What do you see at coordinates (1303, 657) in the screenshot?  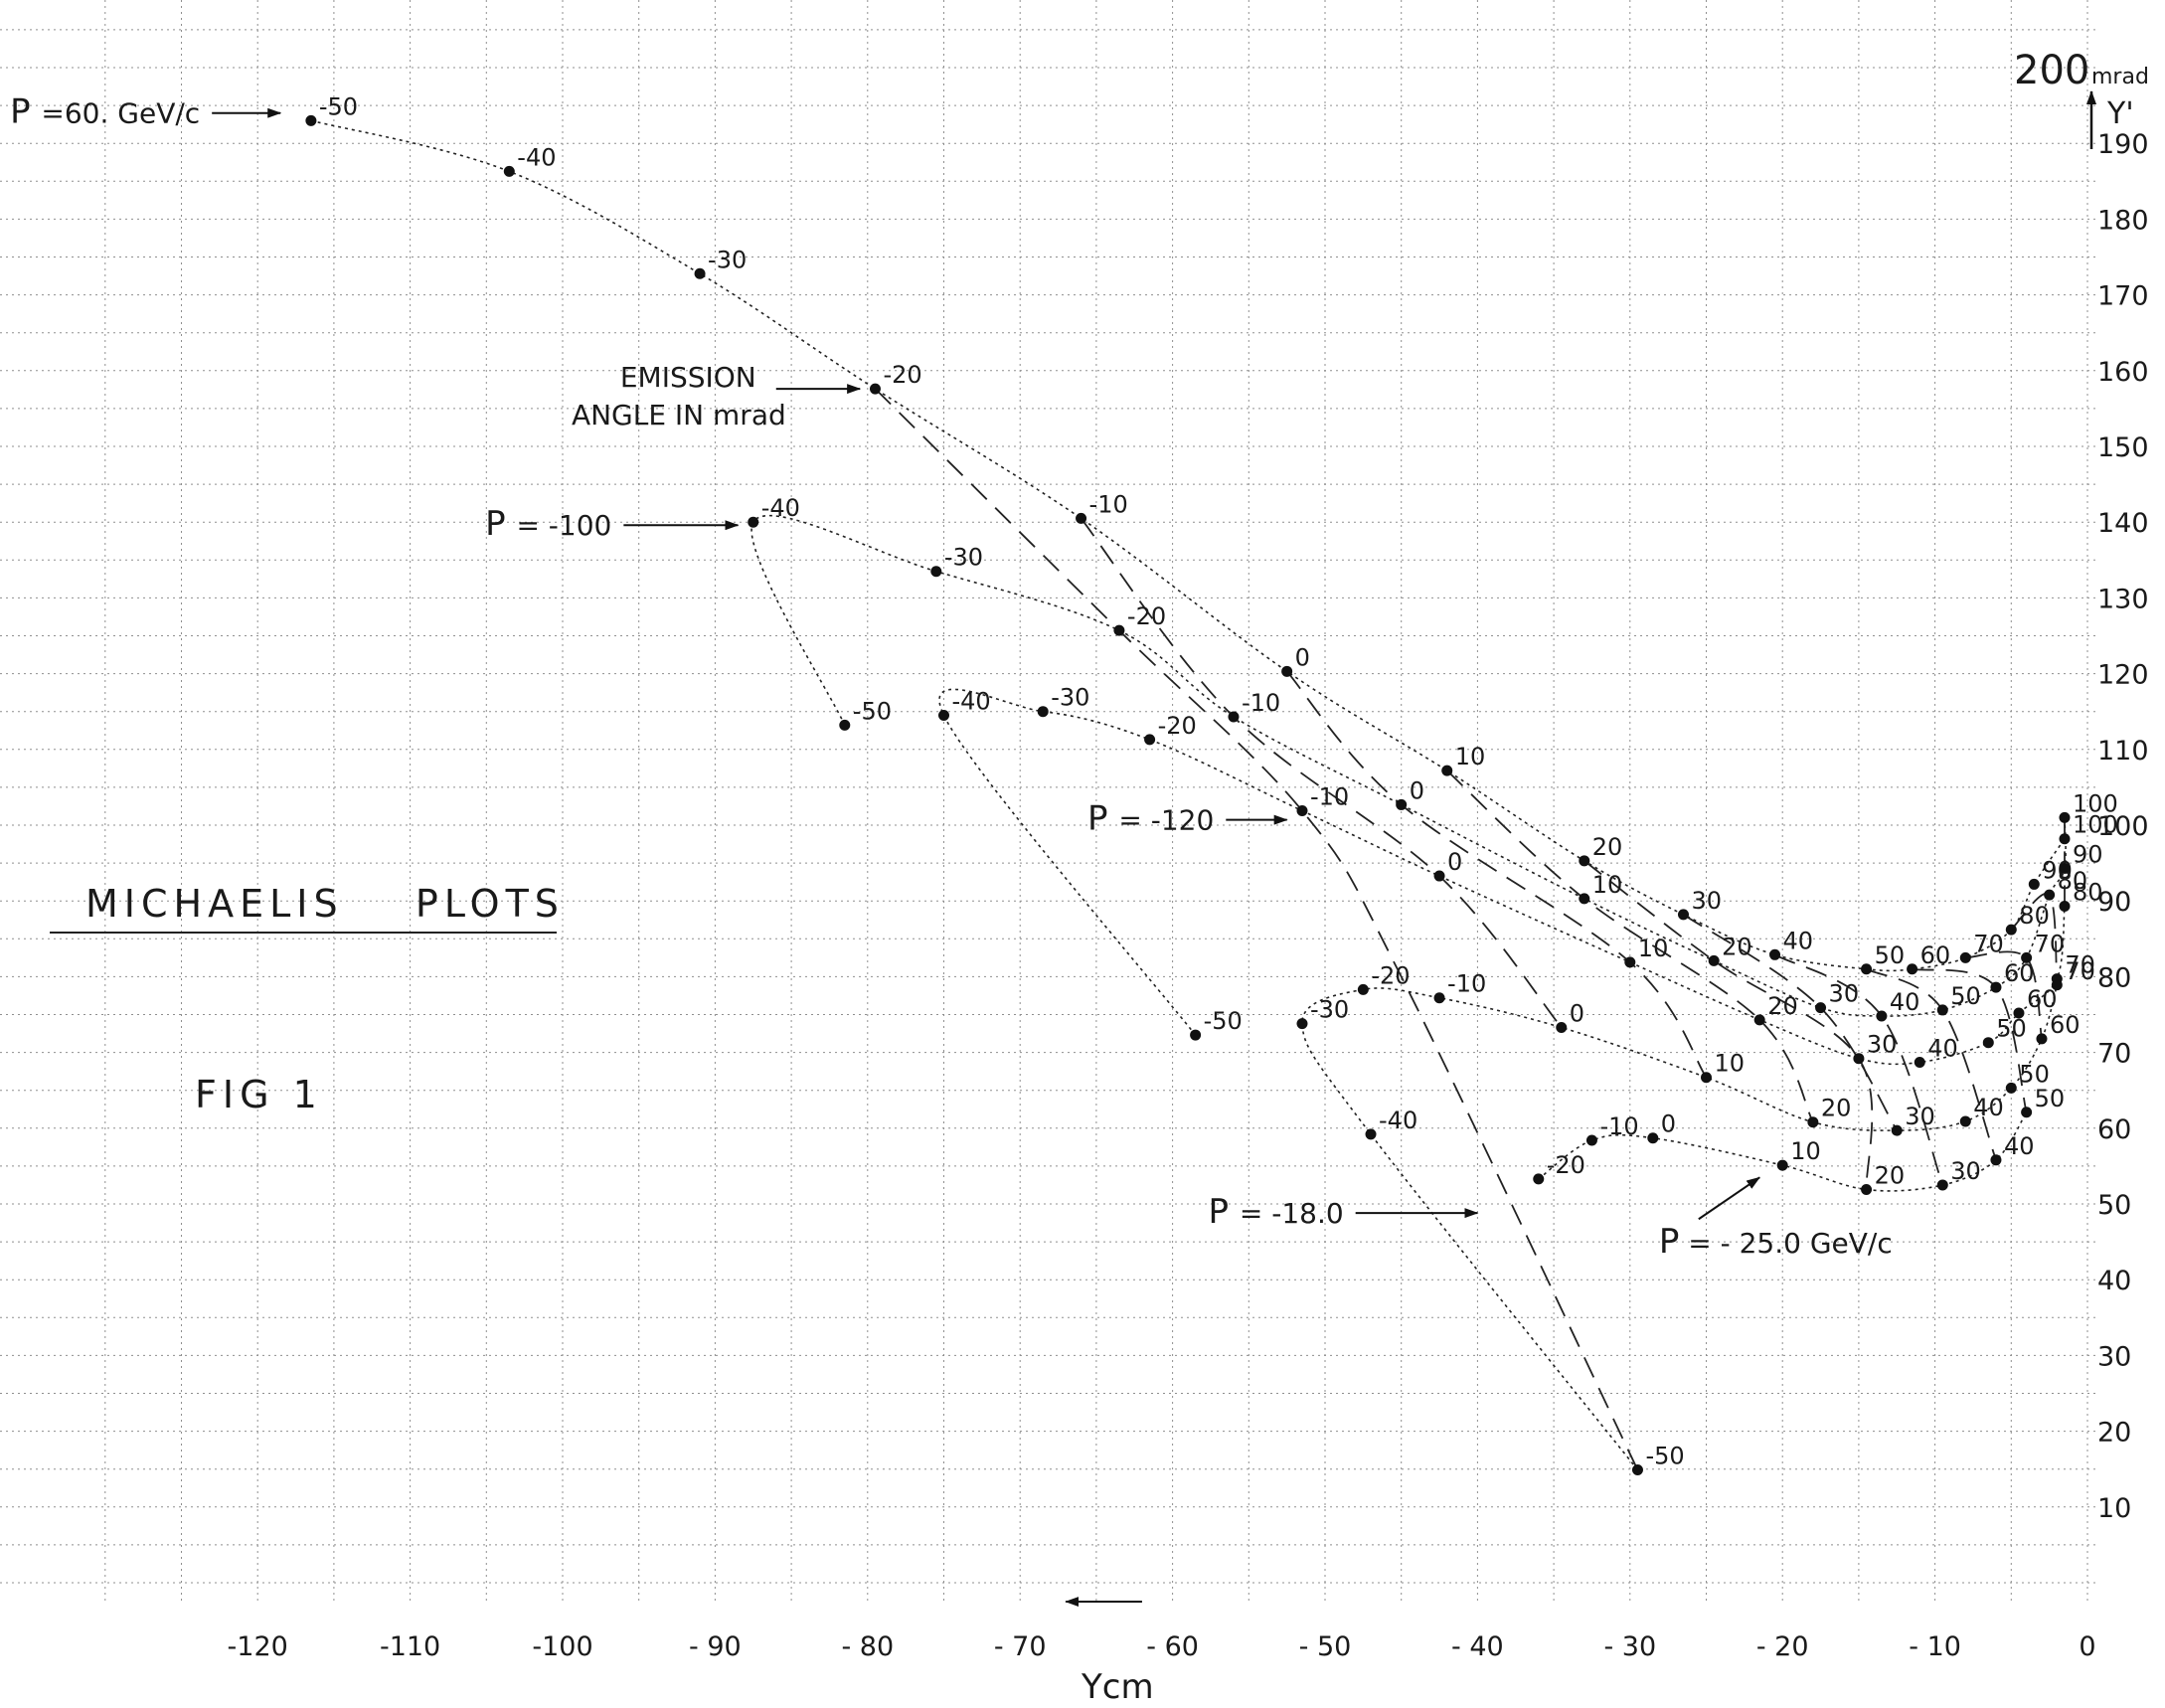 I see `point-label: 0` at bounding box center [1303, 657].